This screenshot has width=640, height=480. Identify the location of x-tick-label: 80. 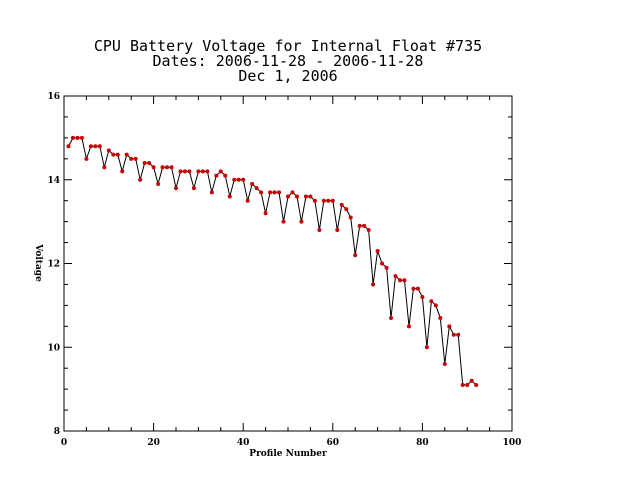
(422, 443).